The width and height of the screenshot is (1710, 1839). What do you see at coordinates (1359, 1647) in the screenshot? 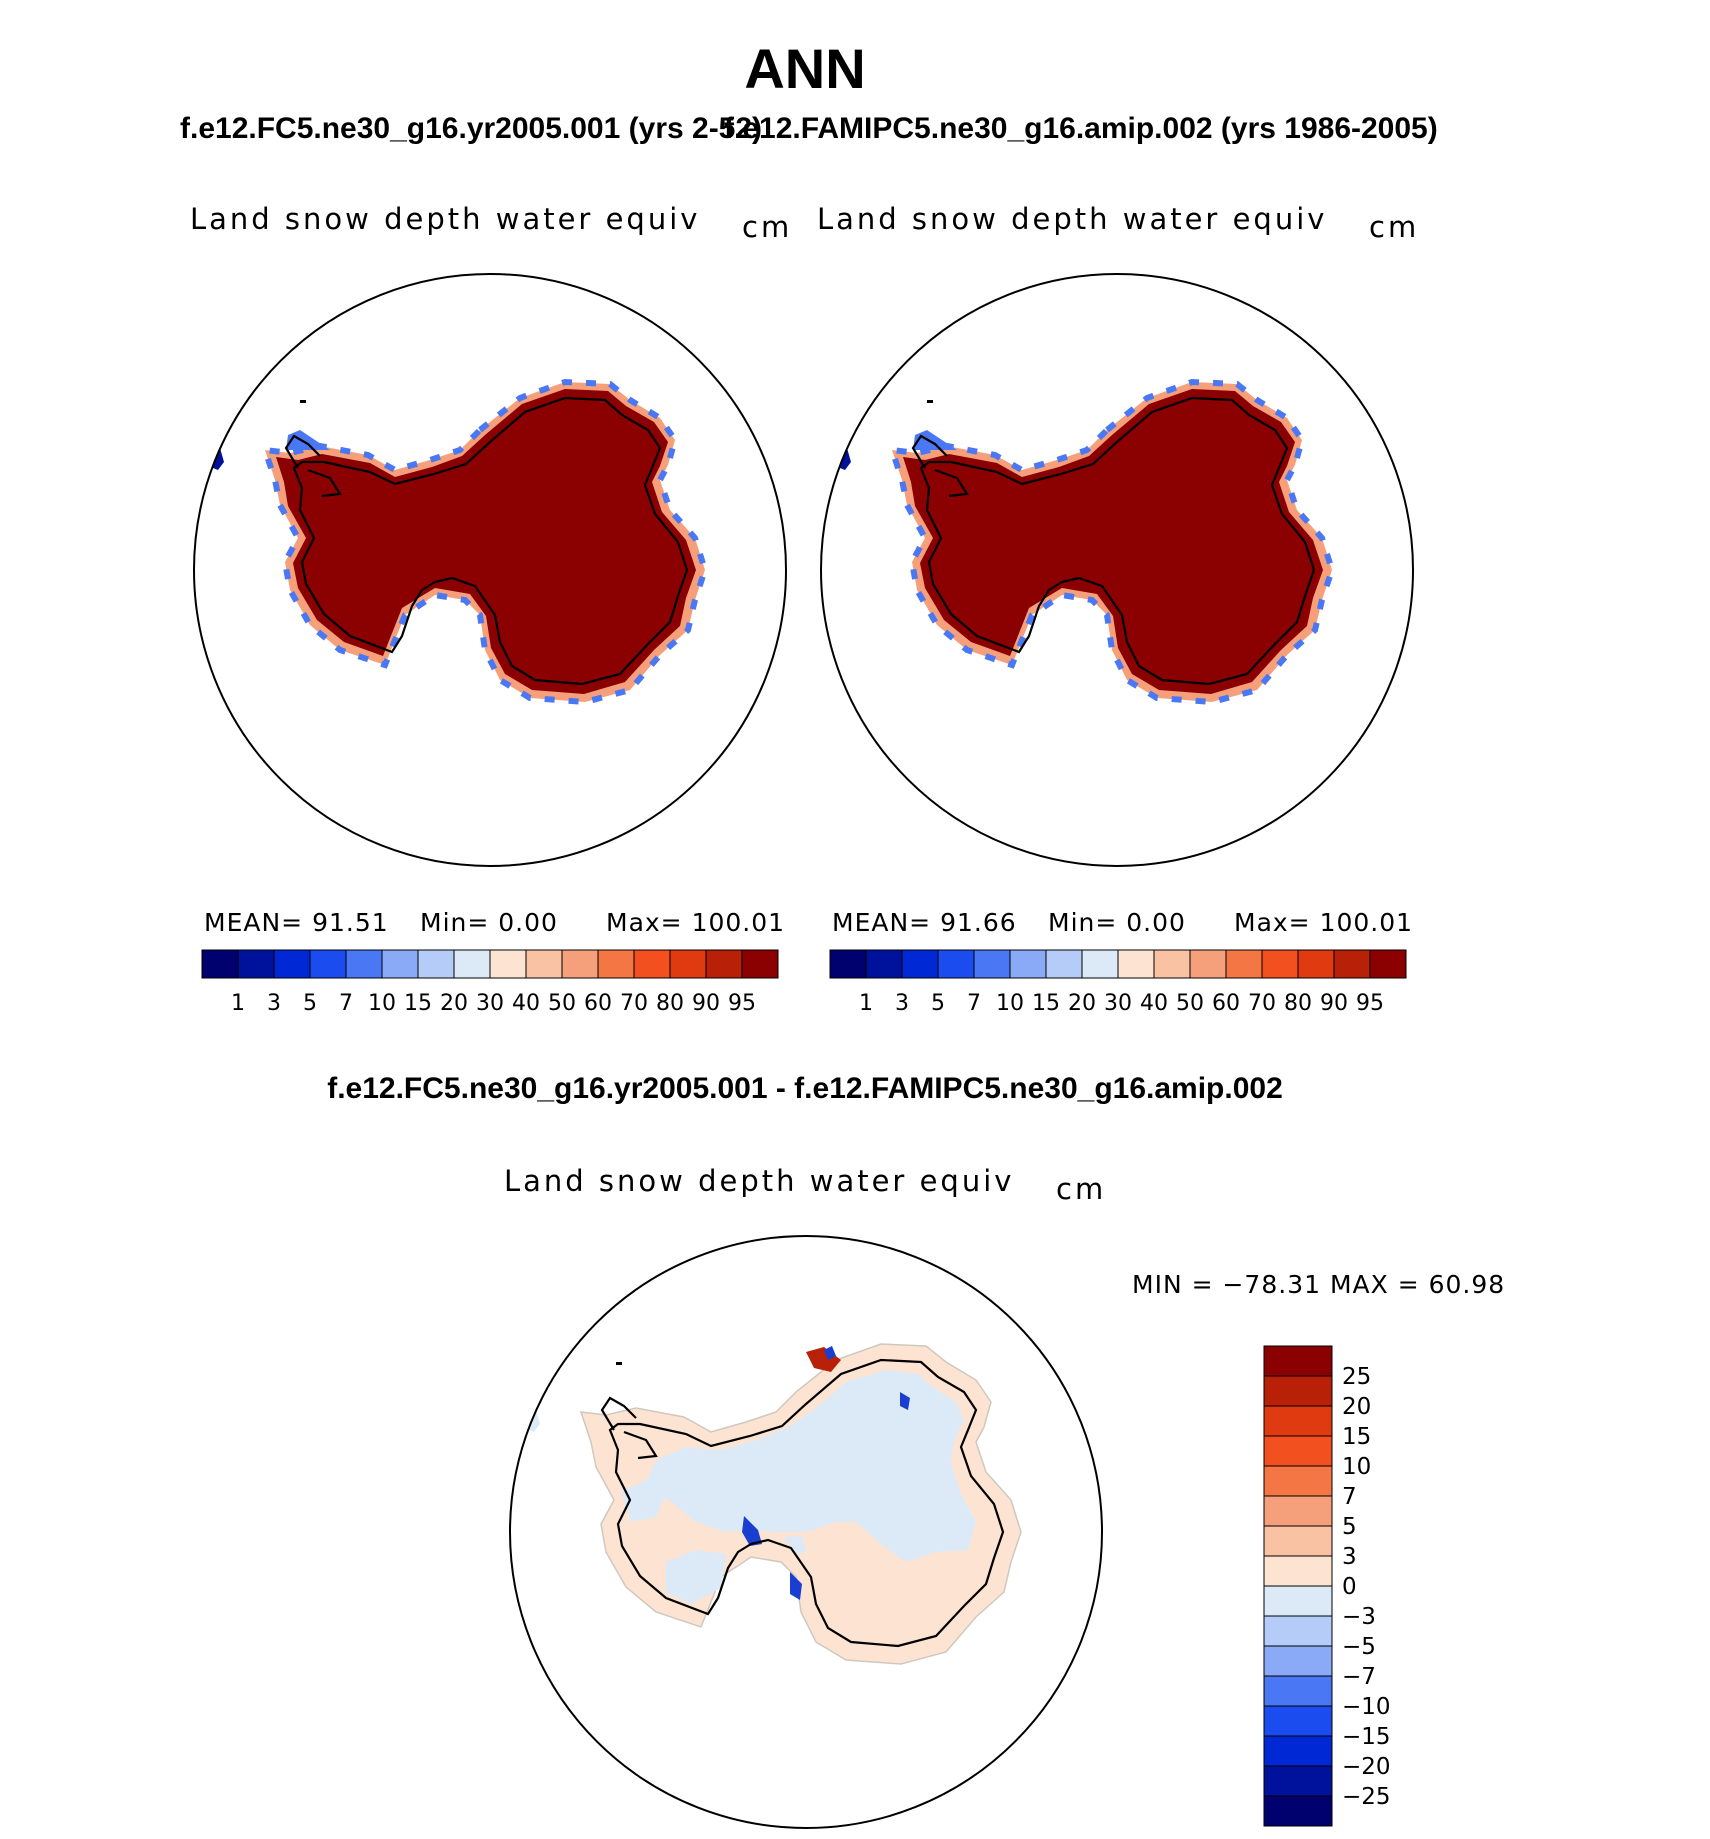
I see `colorbar-tick-label: −5` at bounding box center [1359, 1647].